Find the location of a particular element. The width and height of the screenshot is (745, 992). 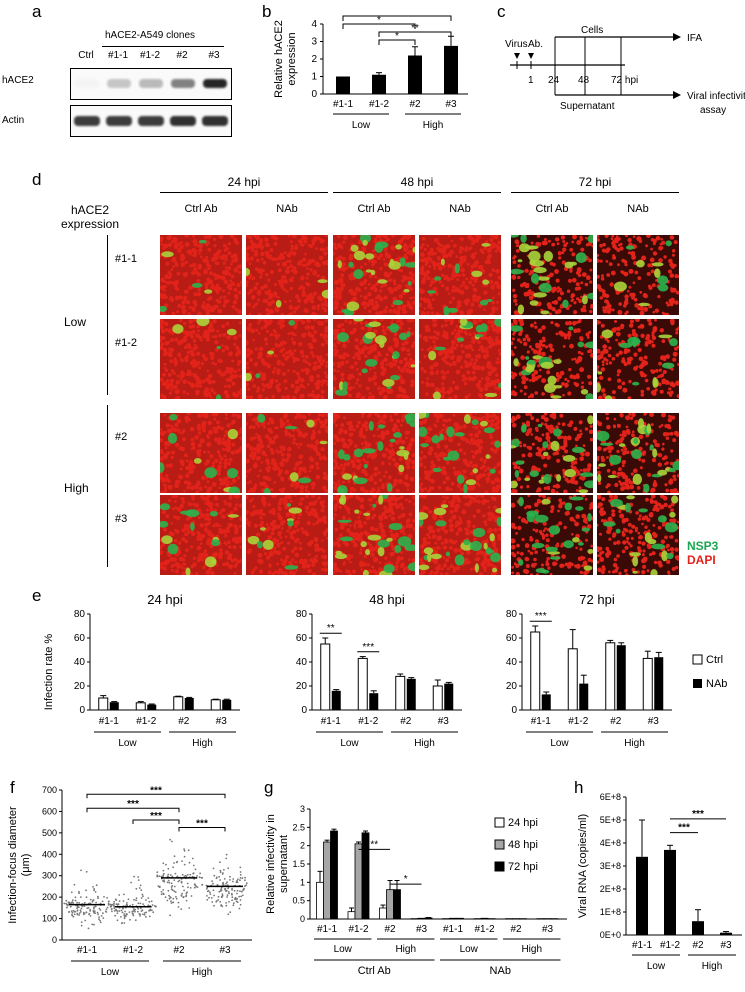

microscopy-image-canvas is located at coordinates (374, 453).